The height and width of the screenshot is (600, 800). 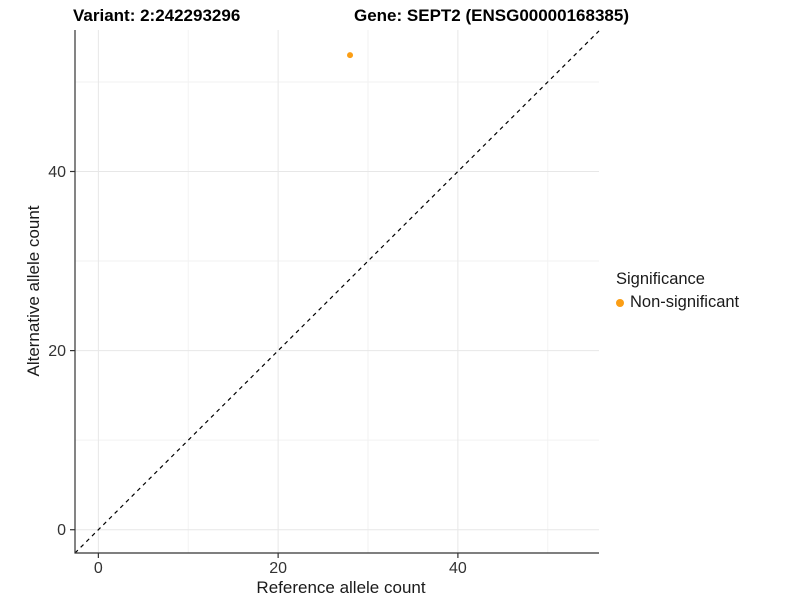 What do you see at coordinates (157, 15) in the screenshot?
I see `plot-title-variant: Variant: 2:242293296` at bounding box center [157, 15].